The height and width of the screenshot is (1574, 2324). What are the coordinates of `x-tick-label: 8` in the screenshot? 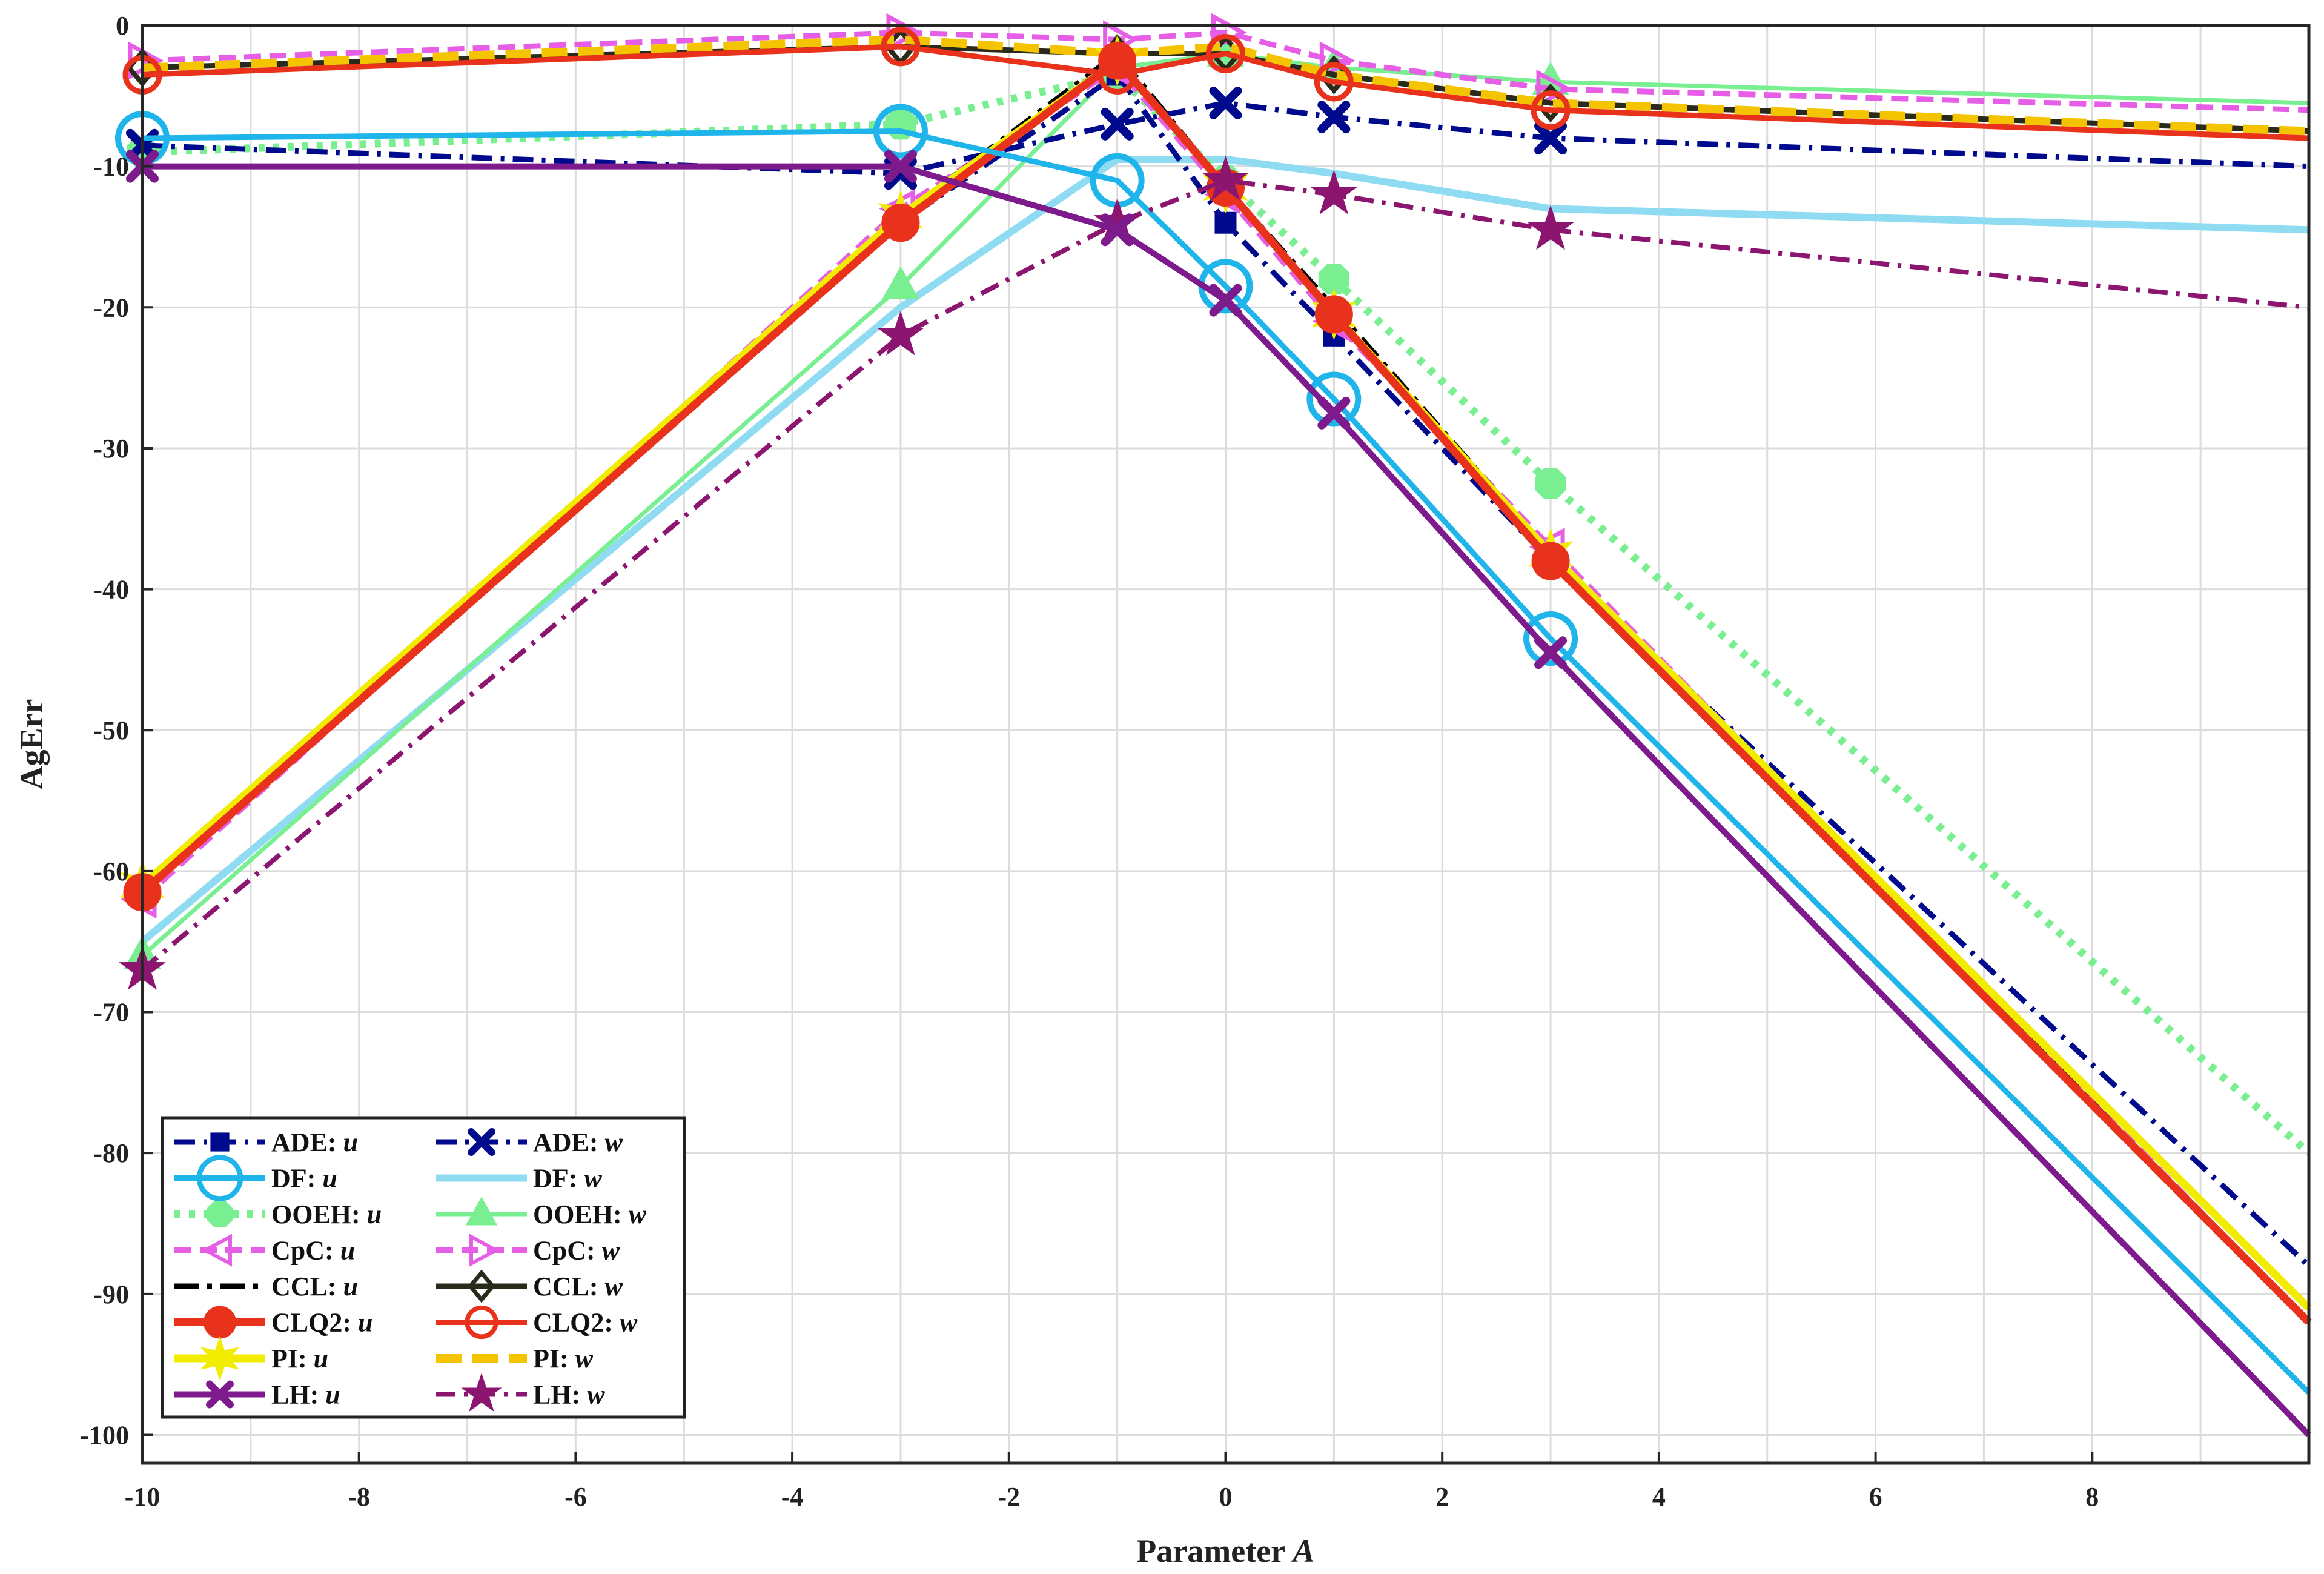 It's located at (2092, 1497).